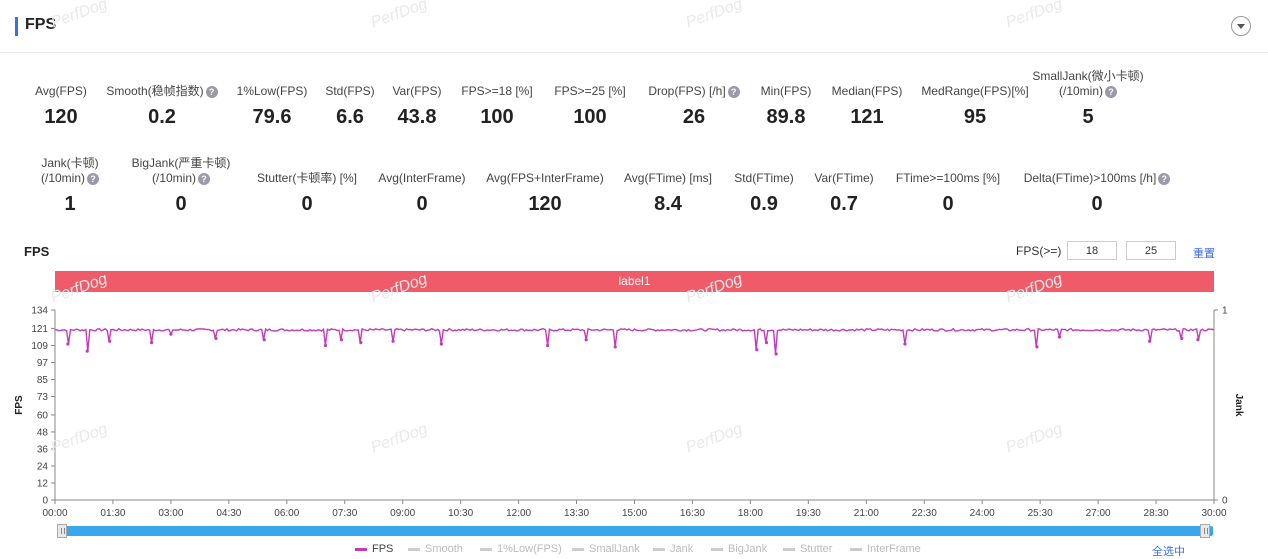 The image size is (1268, 559). What do you see at coordinates (673, 549) in the screenshot?
I see `legend-item-jank: Jank` at bounding box center [673, 549].